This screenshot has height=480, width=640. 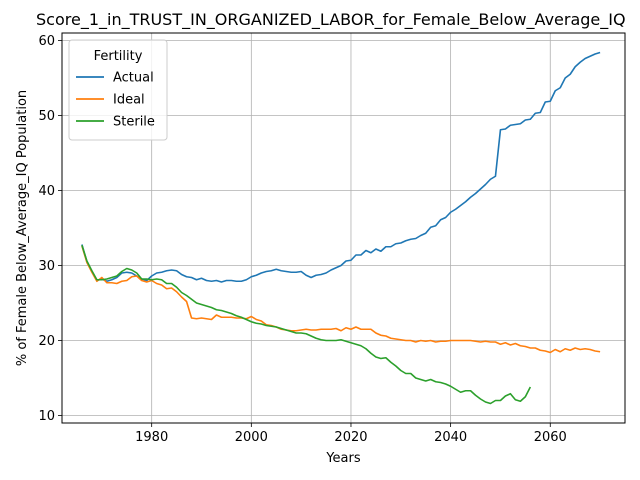 I want to click on y-tick-label: 10, so click(x=46, y=416).